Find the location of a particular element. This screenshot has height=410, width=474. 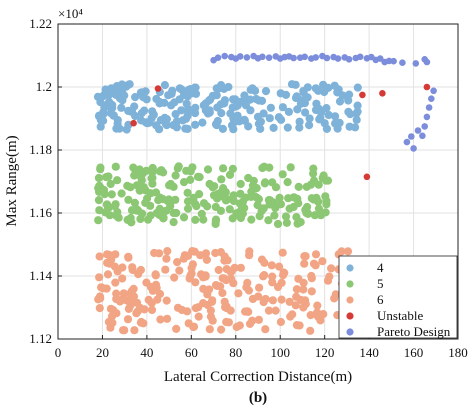

x-tick-label: 60 is located at coordinates (191, 352).